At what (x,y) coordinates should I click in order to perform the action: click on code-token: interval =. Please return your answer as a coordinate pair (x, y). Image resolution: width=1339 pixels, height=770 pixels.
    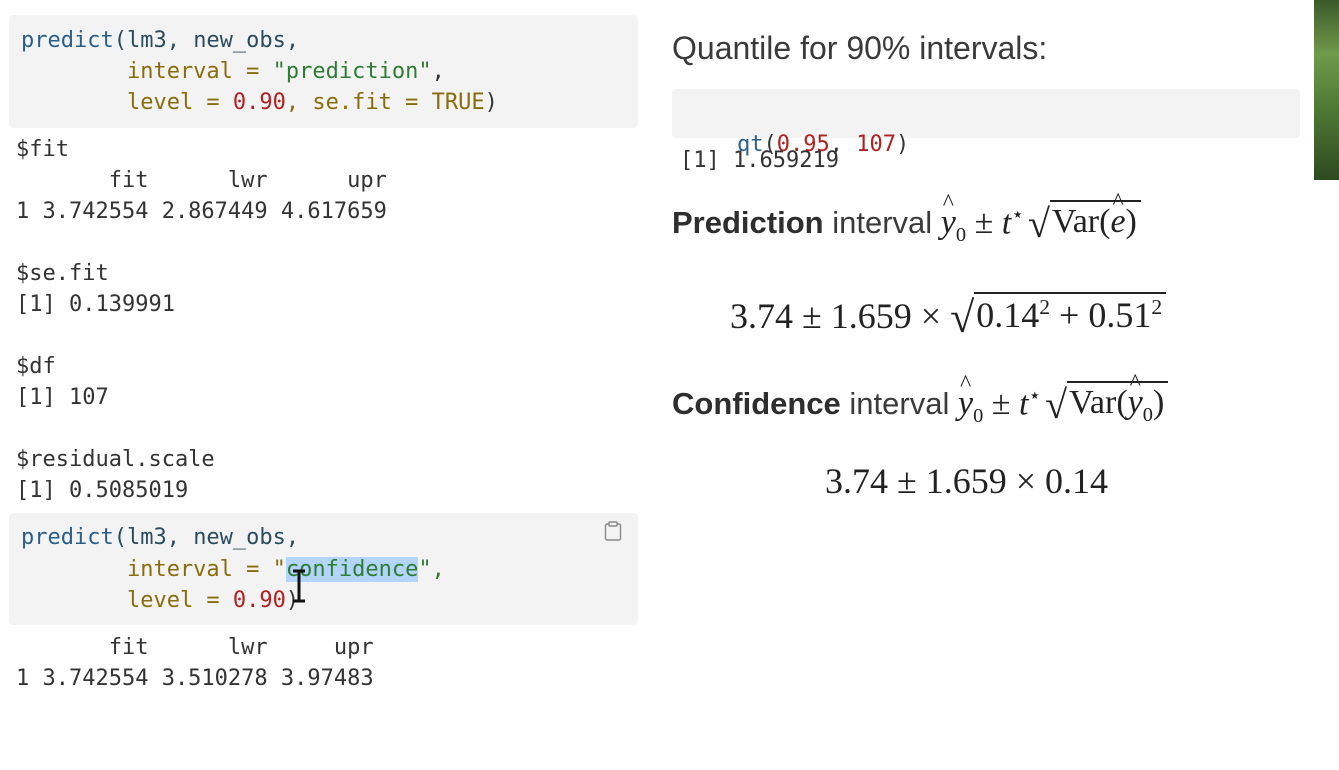
    Looking at the image, I should click on (147, 71).